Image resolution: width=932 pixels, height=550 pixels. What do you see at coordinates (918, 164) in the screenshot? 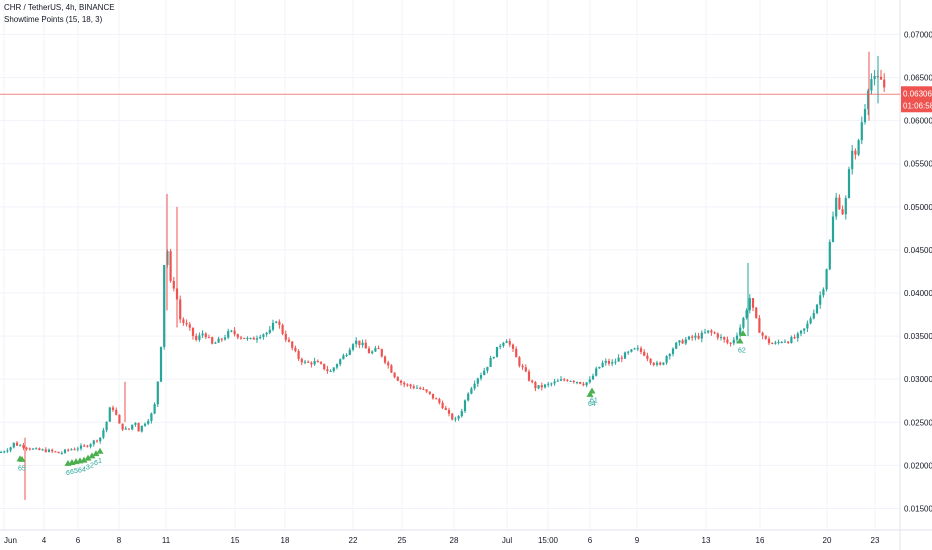
I see `y-tick-label: 0.05500` at bounding box center [918, 164].